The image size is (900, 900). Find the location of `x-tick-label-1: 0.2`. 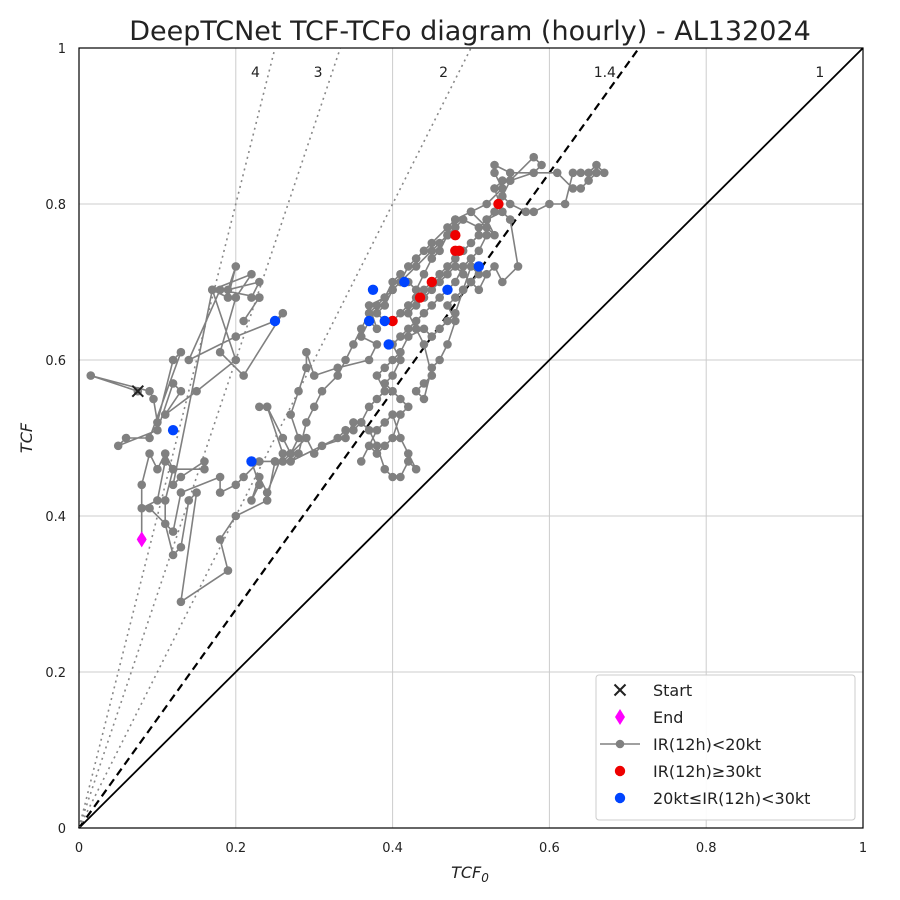

x-tick-label-1: 0.2 is located at coordinates (235, 848).